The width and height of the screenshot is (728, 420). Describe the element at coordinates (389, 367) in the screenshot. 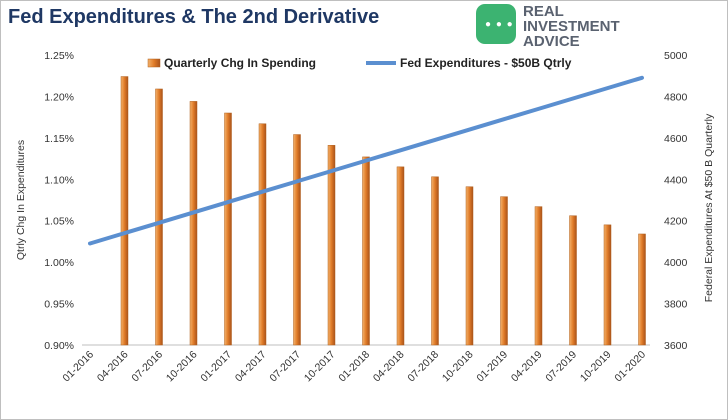

I see `x-tick-label: 04-2018` at that location.